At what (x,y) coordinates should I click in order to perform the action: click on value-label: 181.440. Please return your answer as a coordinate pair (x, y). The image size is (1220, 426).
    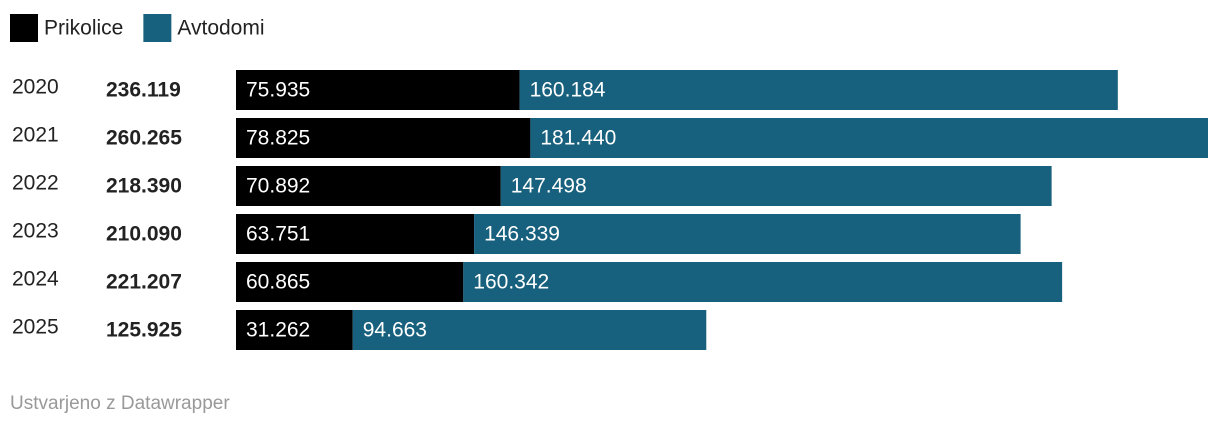
    Looking at the image, I should click on (578, 138).